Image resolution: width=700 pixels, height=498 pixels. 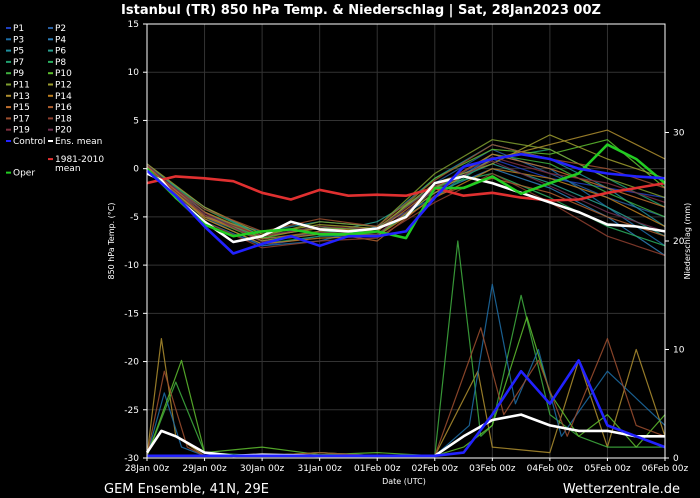 What do you see at coordinates (135, 242) in the screenshot?
I see `left-axis-ticks: 15 10 5 0 -5 -10 -15 -20 -25 -30` at bounding box center [135, 242].